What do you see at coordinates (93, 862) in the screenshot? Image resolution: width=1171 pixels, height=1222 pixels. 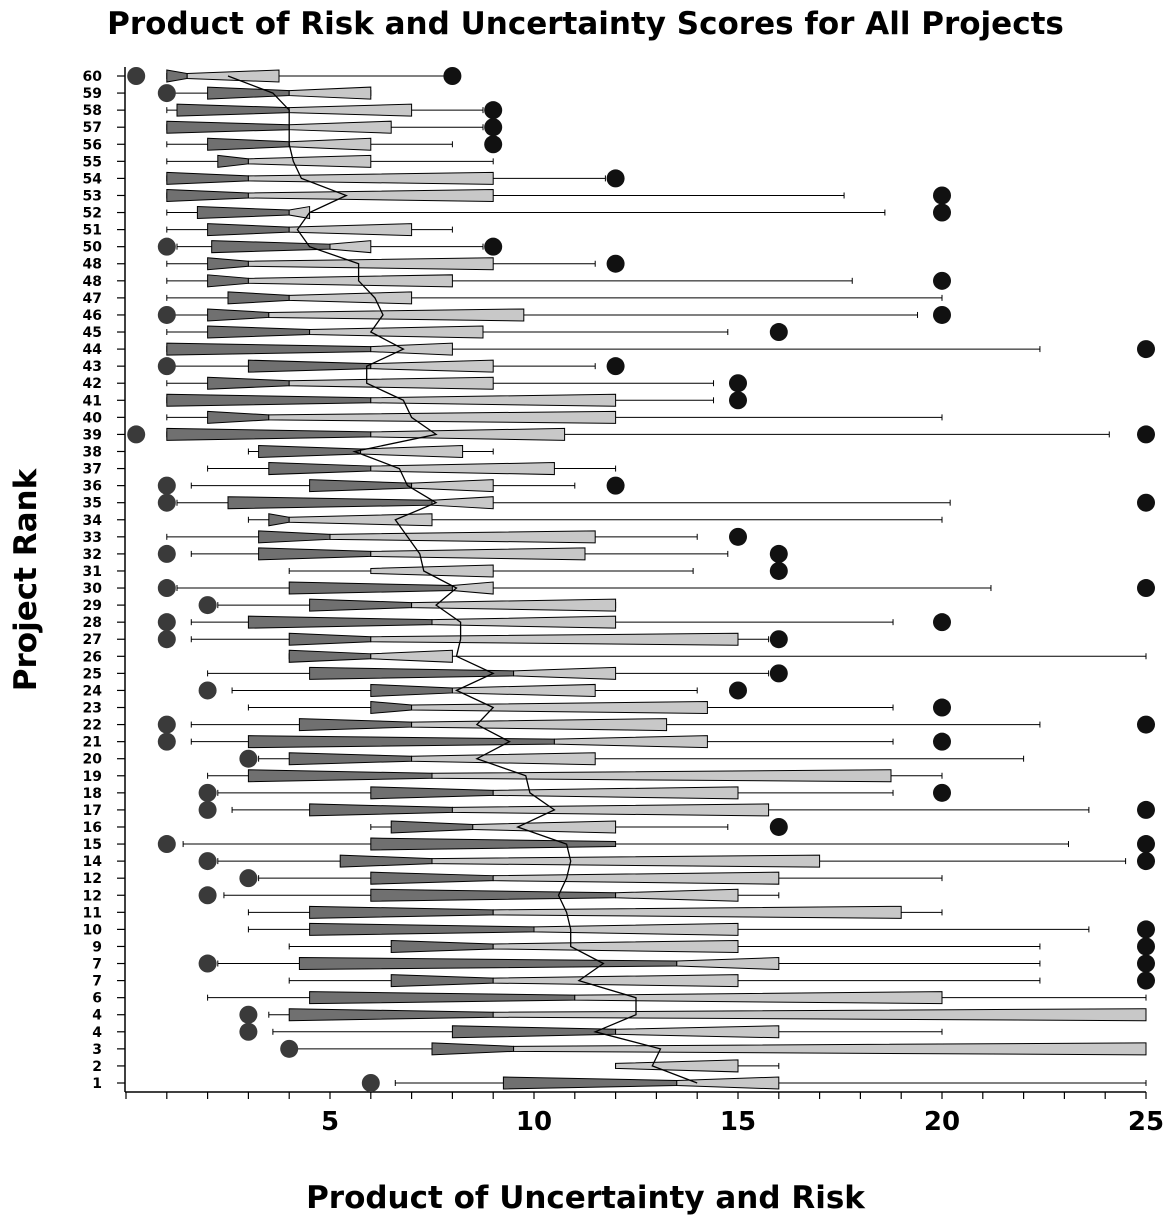 I see `y-tick-label: 14` at bounding box center [93, 862].